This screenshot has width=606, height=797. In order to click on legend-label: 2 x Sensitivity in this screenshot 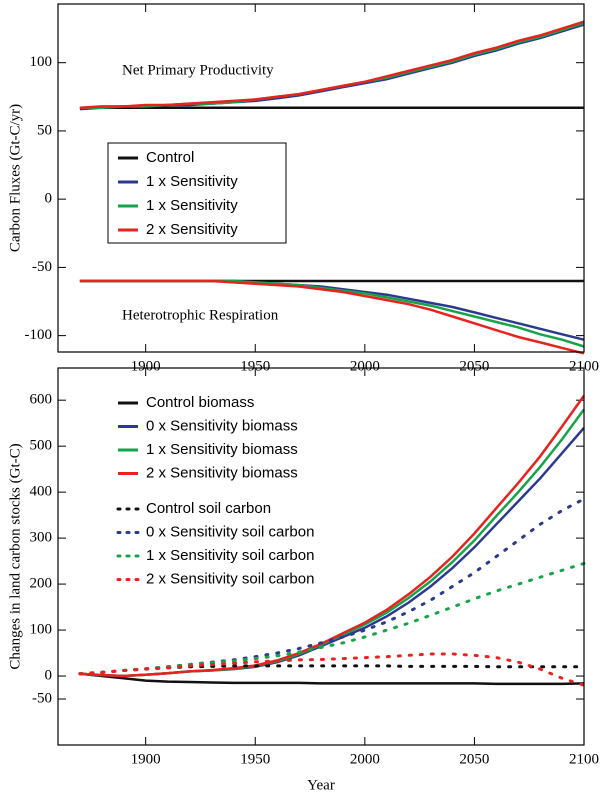, I will do `click(192, 229)`.